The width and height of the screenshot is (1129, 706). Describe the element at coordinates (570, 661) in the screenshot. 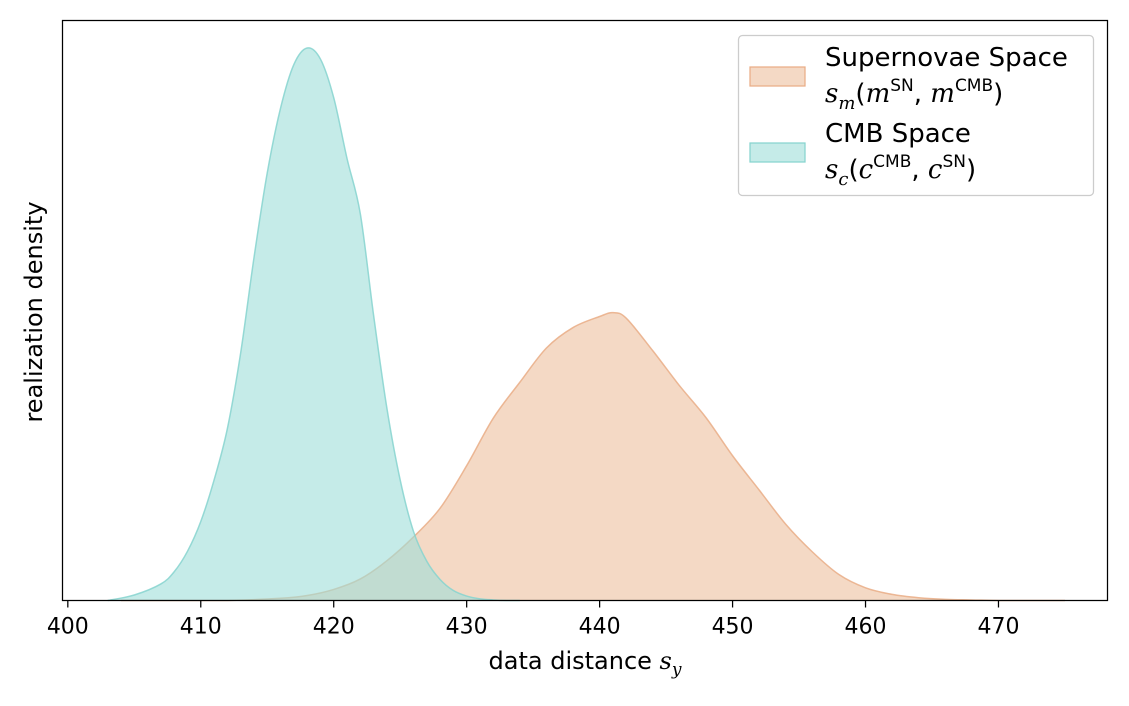

I see `x-axis-title-text: data distance` at that location.